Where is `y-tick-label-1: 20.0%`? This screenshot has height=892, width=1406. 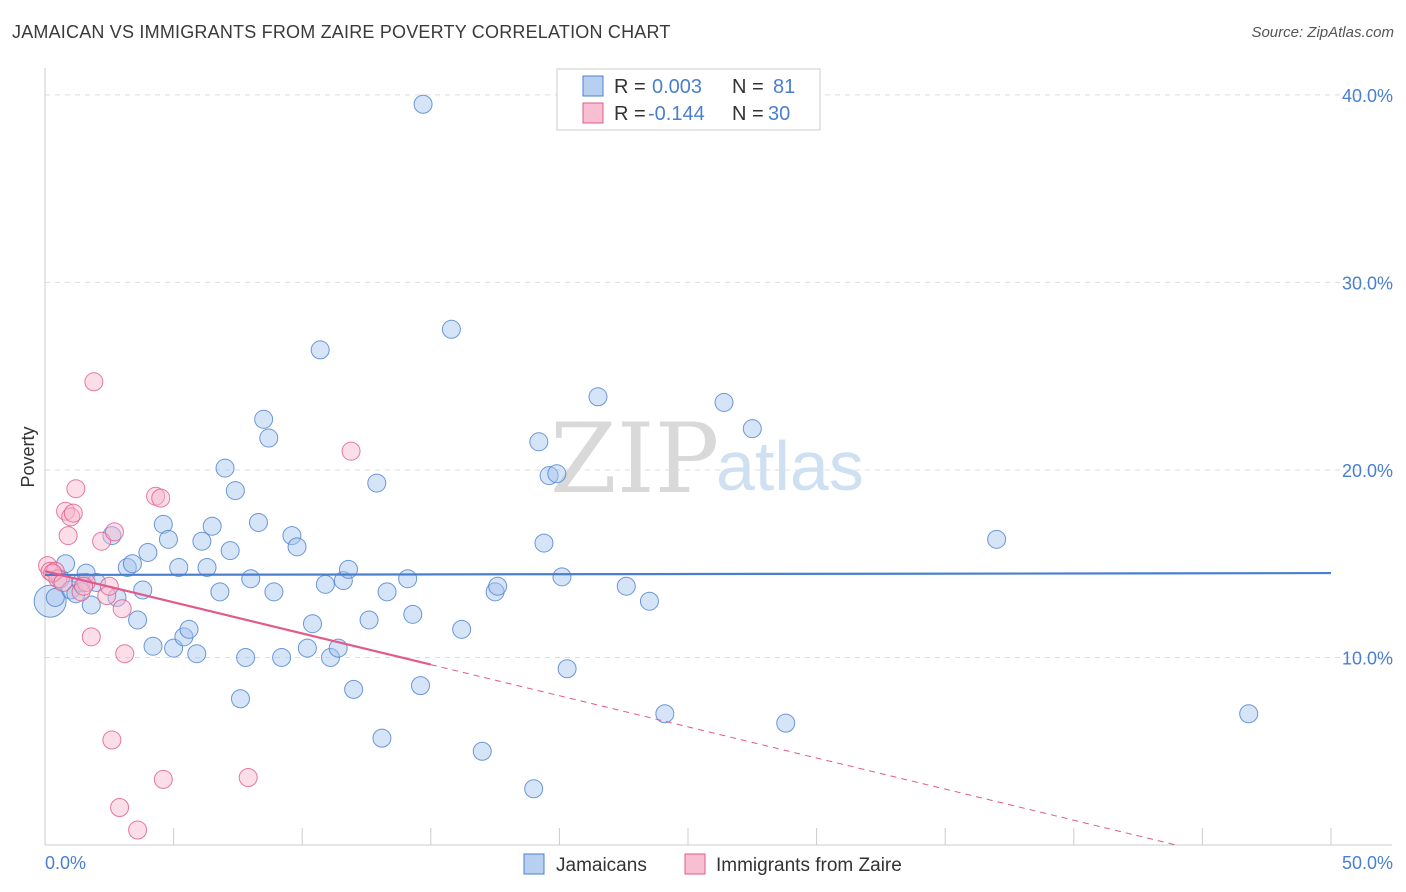
y-tick-label-1: 20.0% is located at coordinates (1367, 471).